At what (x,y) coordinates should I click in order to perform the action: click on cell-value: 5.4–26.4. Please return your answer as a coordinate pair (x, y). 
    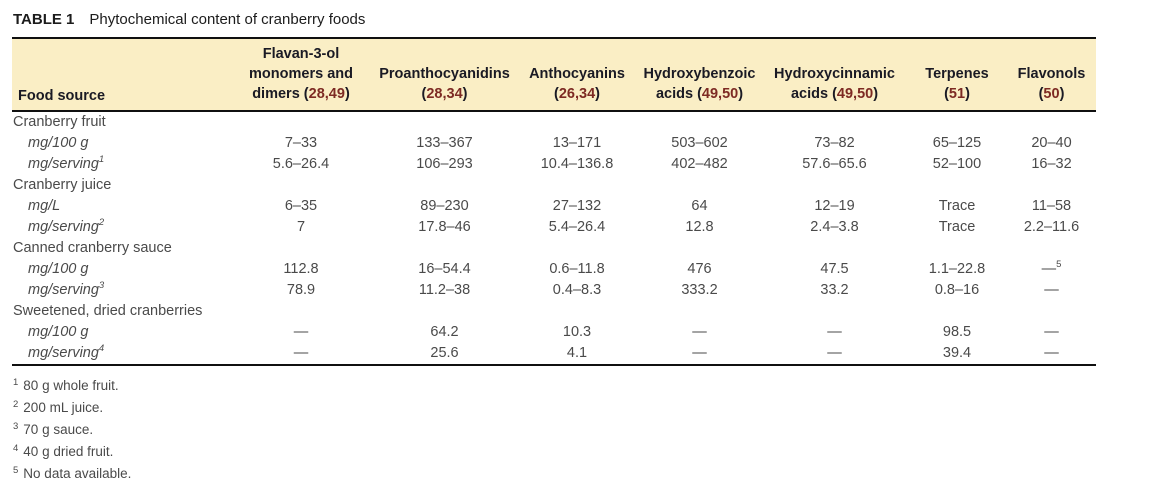
    Looking at the image, I should click on (577, 227).